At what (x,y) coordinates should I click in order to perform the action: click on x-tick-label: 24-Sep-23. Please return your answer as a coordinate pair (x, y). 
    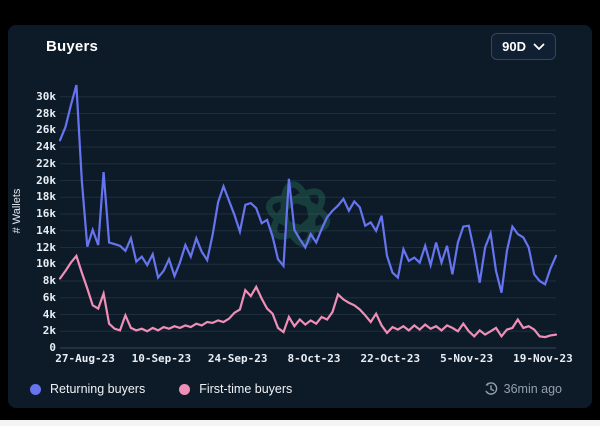
    Looking at the image, I should click on (237, 358).